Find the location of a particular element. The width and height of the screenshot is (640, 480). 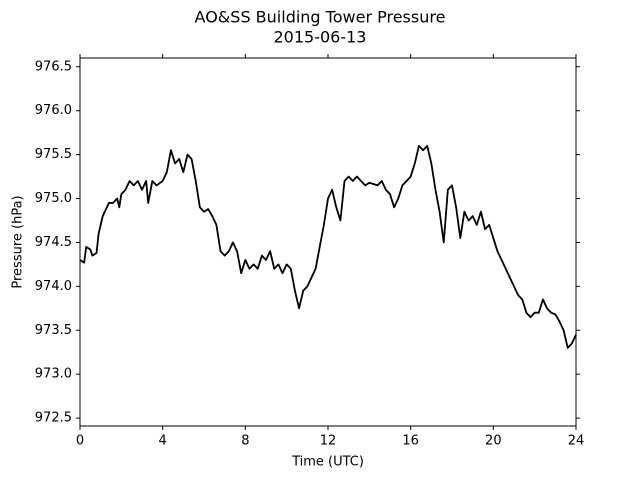

chart-title: 2015-06-13 is located at coordinates (320, 37).